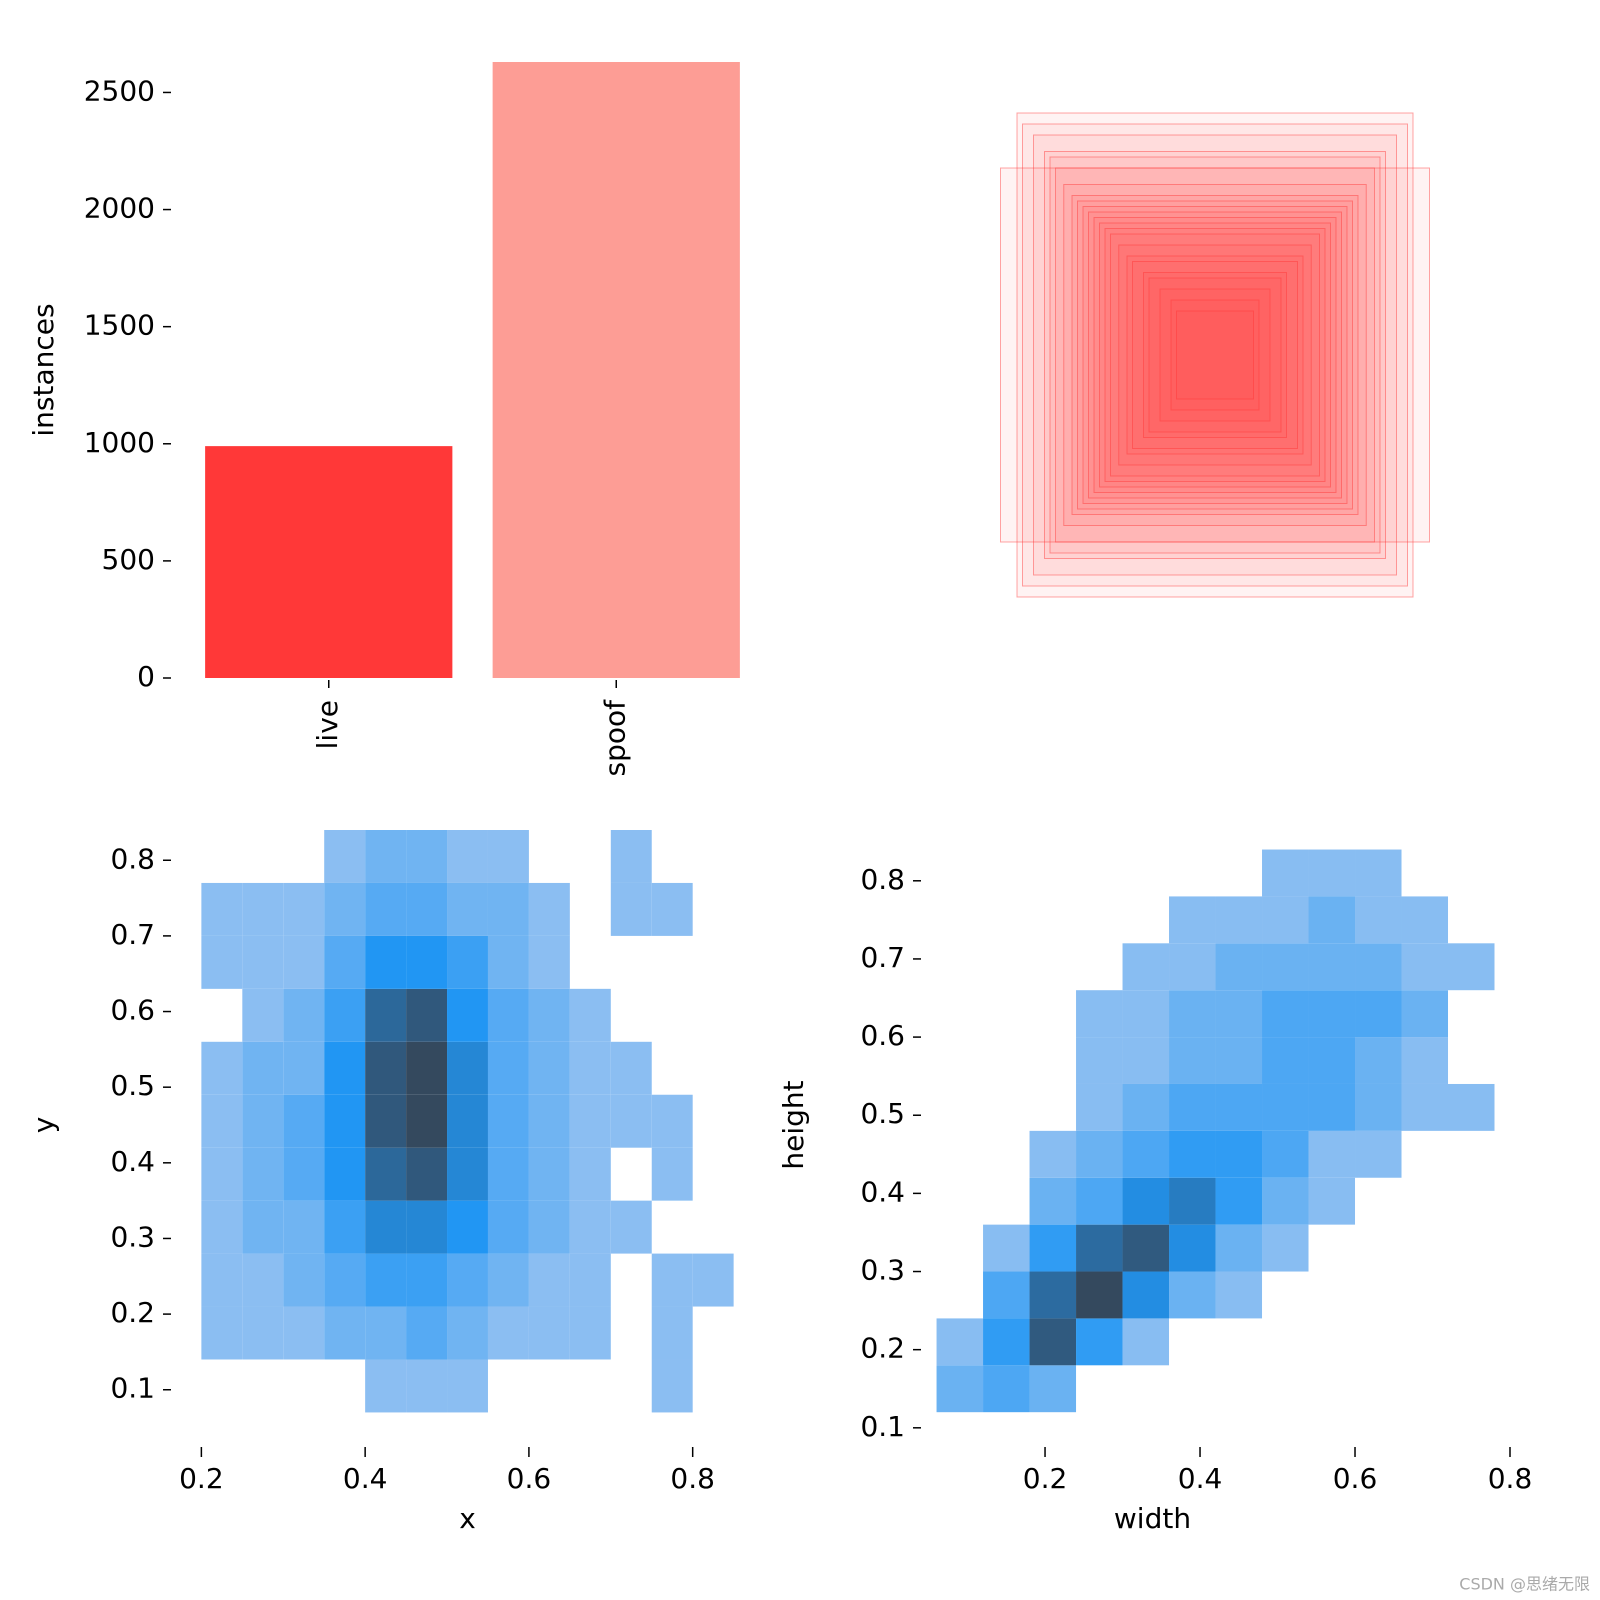 This screenshot has height=1600, width=1600. I want to click on x-axis-label: x, so click(467, 1518).